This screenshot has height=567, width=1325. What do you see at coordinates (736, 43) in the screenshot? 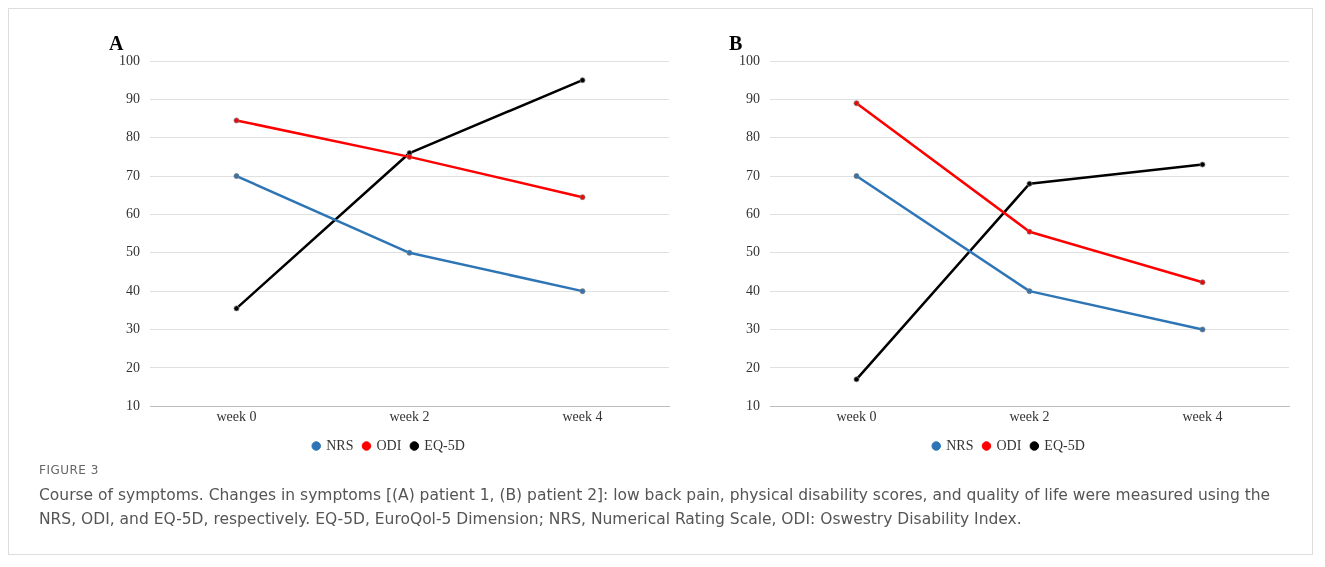
I see `chart-title: B` at bounding box center [736, 43].